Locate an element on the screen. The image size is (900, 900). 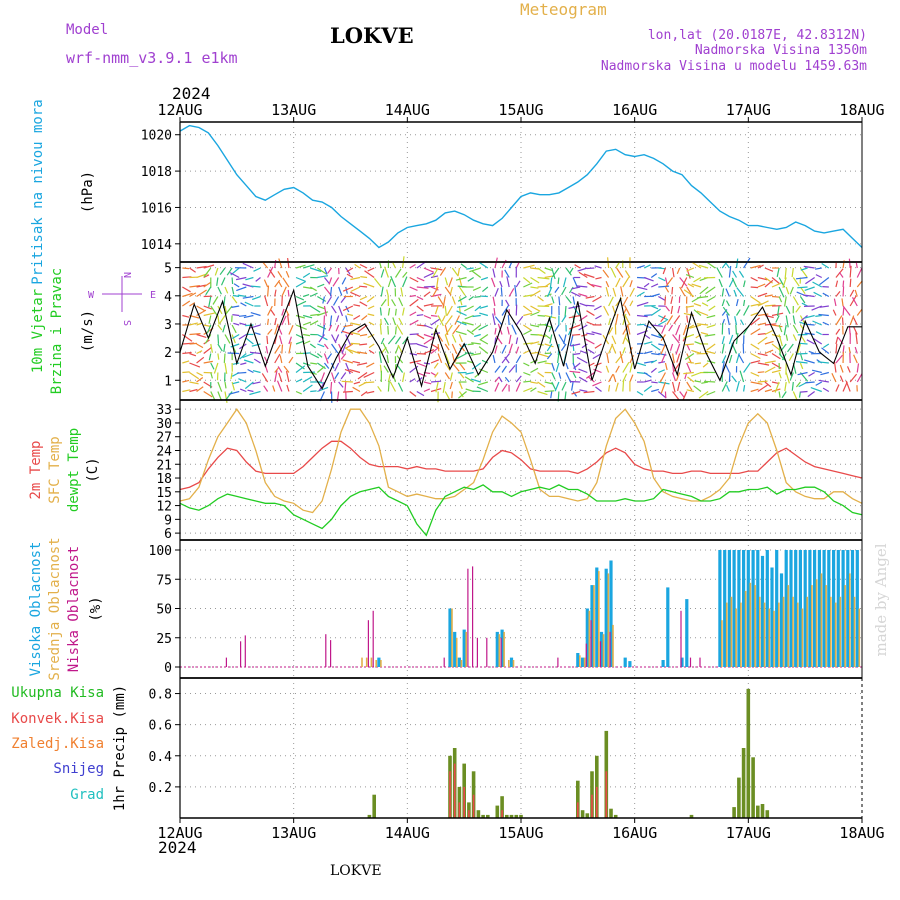
low-cloud-bar is located at coordinates (681, 638).